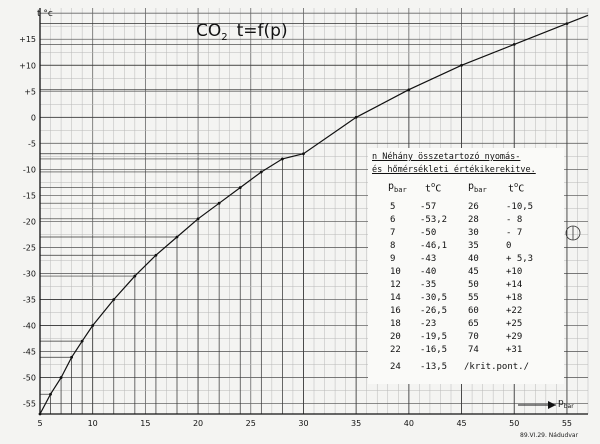 The width and height of the screenshot is (600, 444). Describe the element at coordinates (393, 220) in the screenshot. I see `table-cell: 6` at that location.